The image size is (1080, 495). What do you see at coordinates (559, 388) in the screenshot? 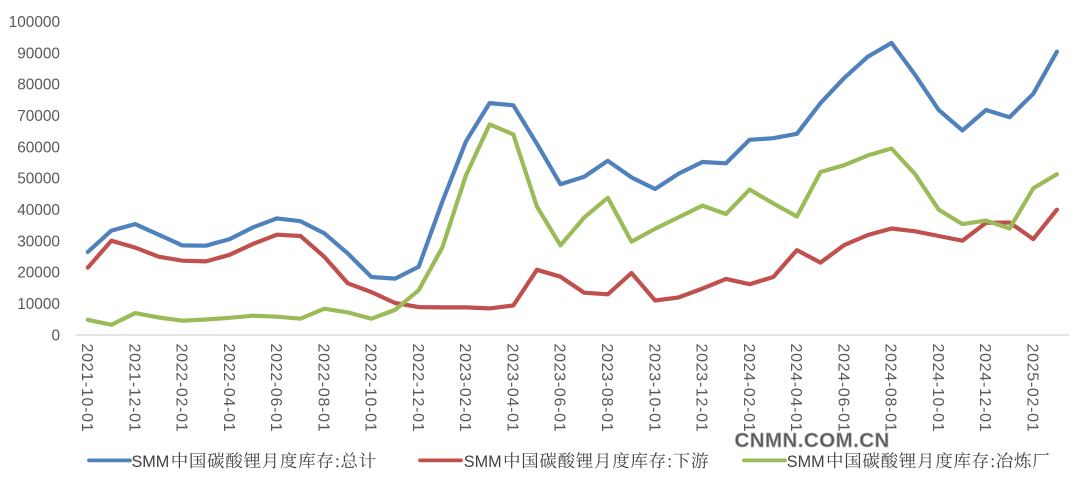
I see `svg-text: 2023-06-01` at bounding box center [559, 388].